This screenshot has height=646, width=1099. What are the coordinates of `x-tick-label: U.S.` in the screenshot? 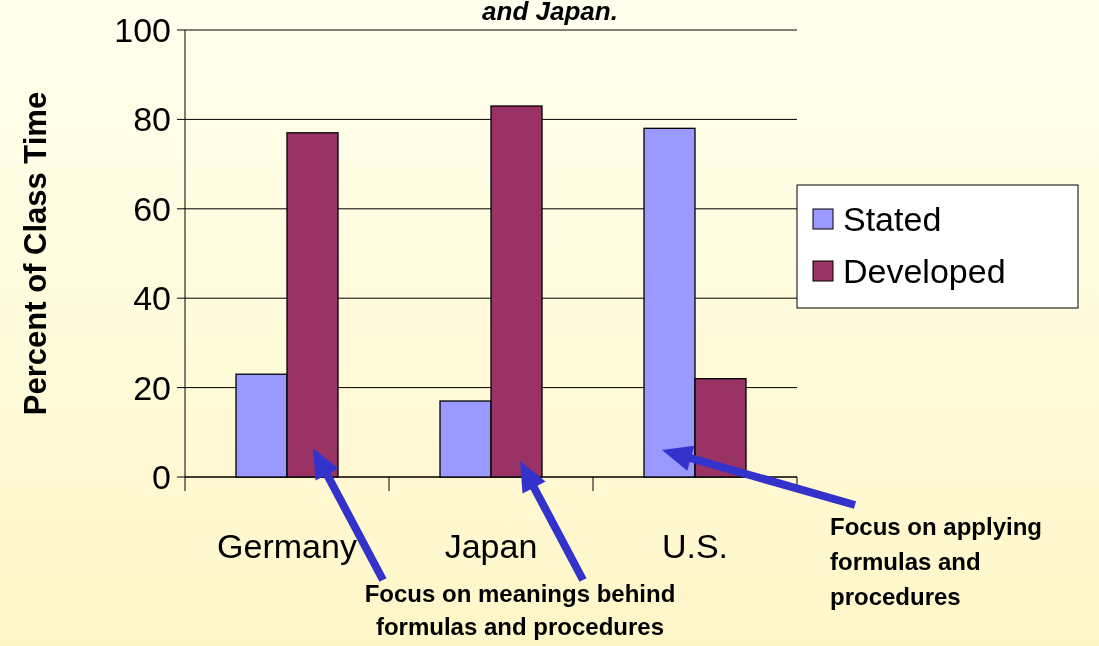 It's located at (695, 546).